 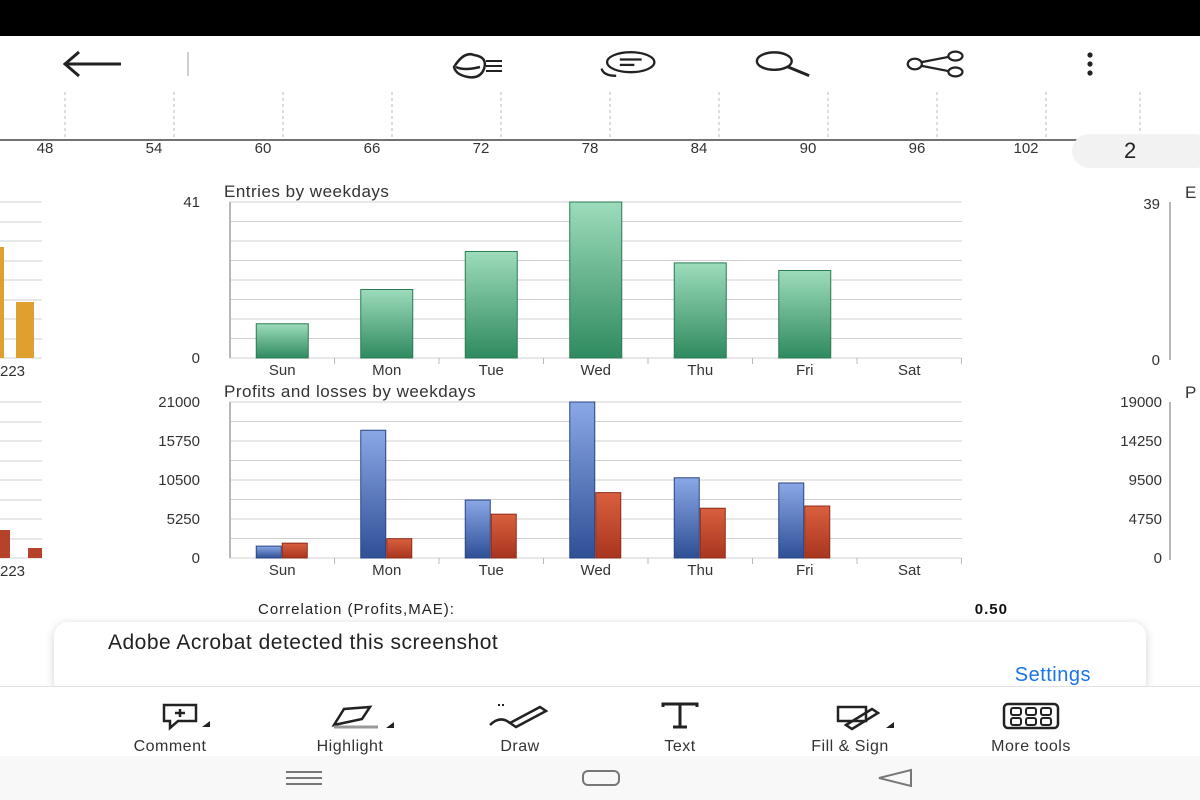 I want to click on back-button, so click(x=93, y=64).